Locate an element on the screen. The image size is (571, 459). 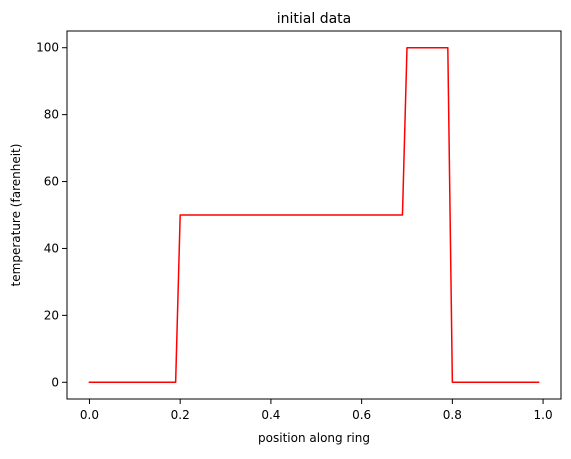
y-tick-label: 20 is located at coordinates (51, 315).